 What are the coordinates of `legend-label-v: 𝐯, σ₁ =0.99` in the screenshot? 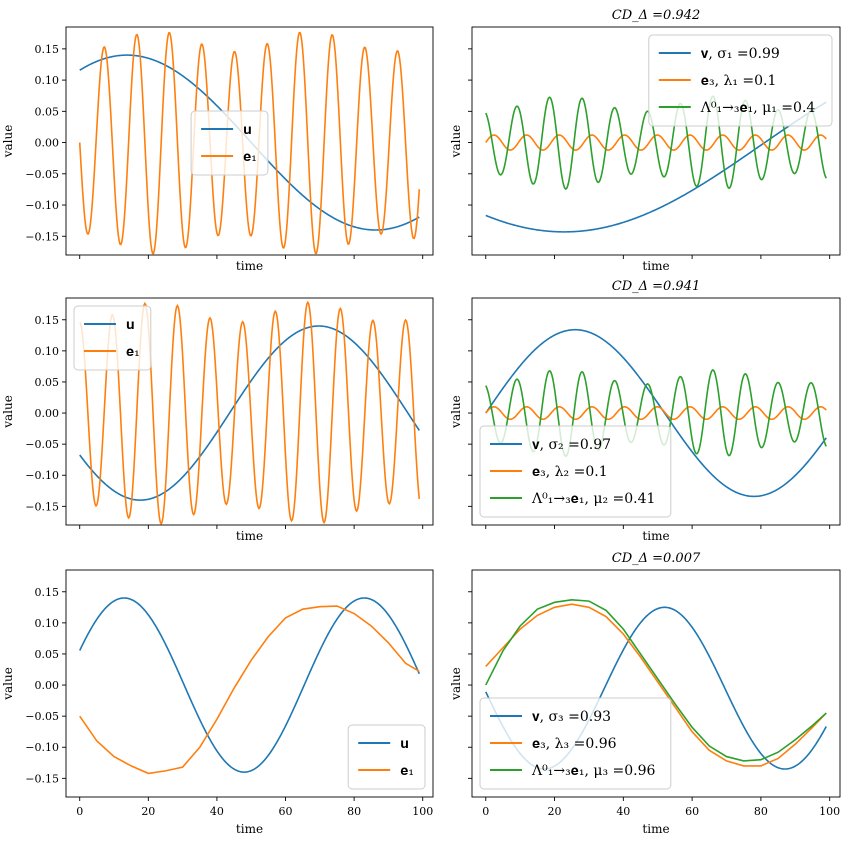 It's located at (740, 54).